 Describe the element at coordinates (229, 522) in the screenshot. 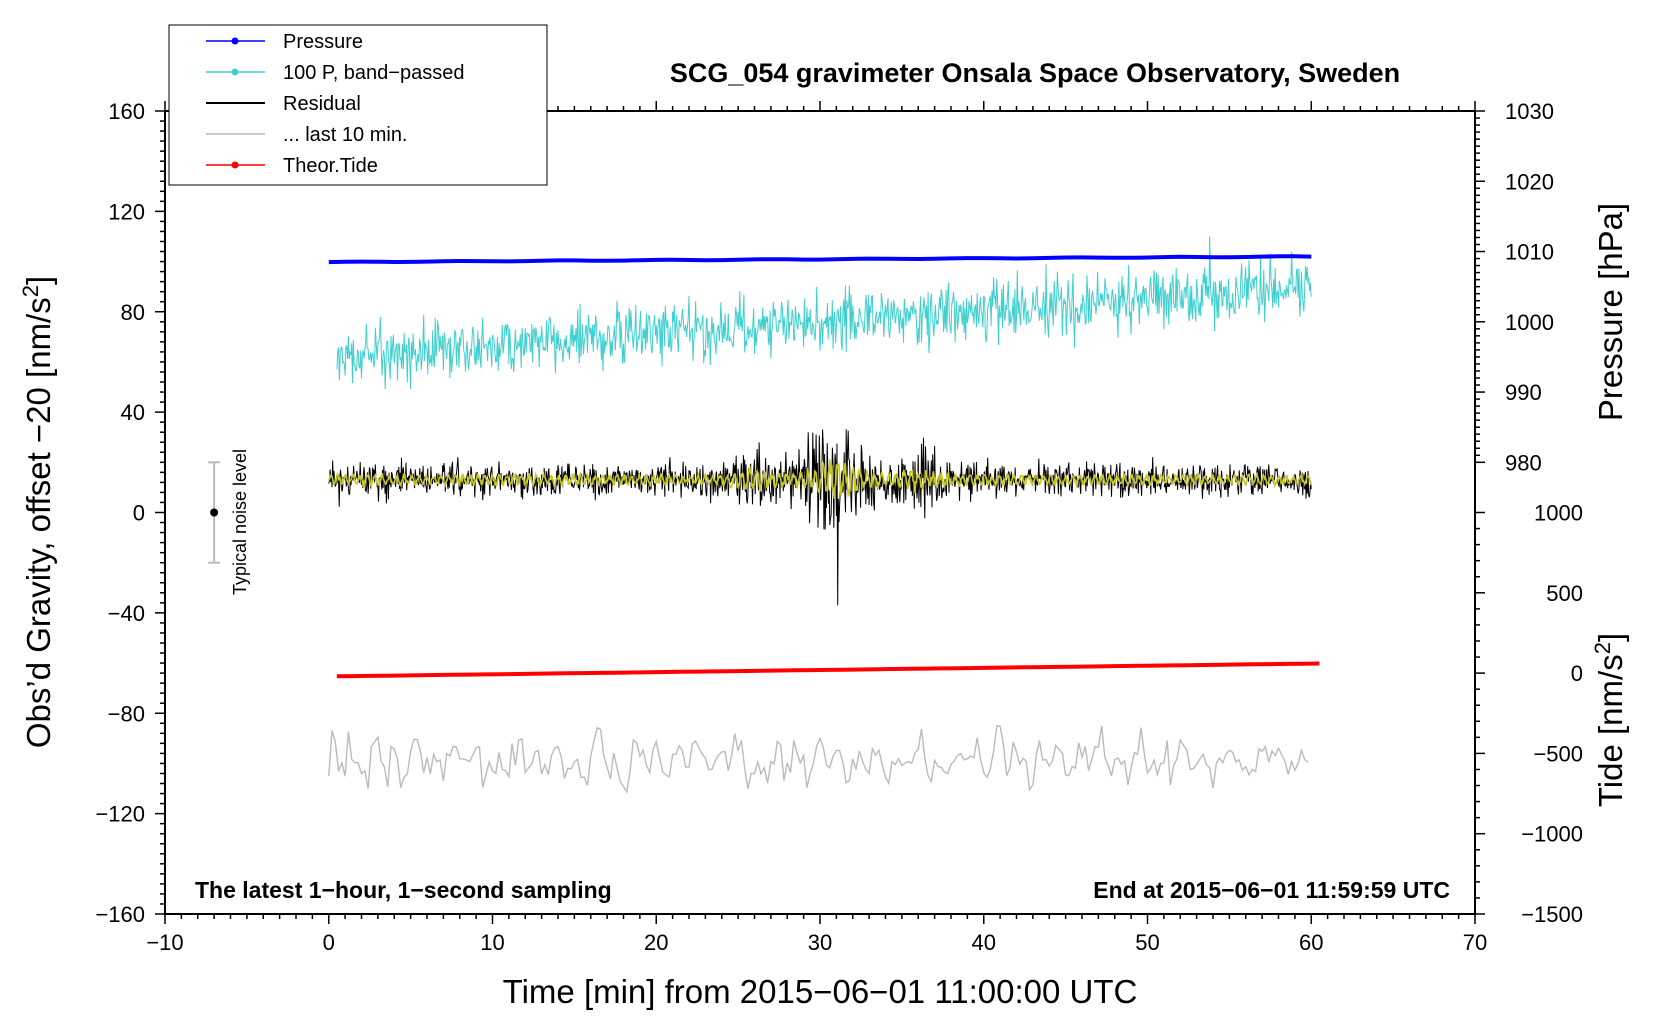

I see `noise-level-indicator: Typical noise level` at that location.